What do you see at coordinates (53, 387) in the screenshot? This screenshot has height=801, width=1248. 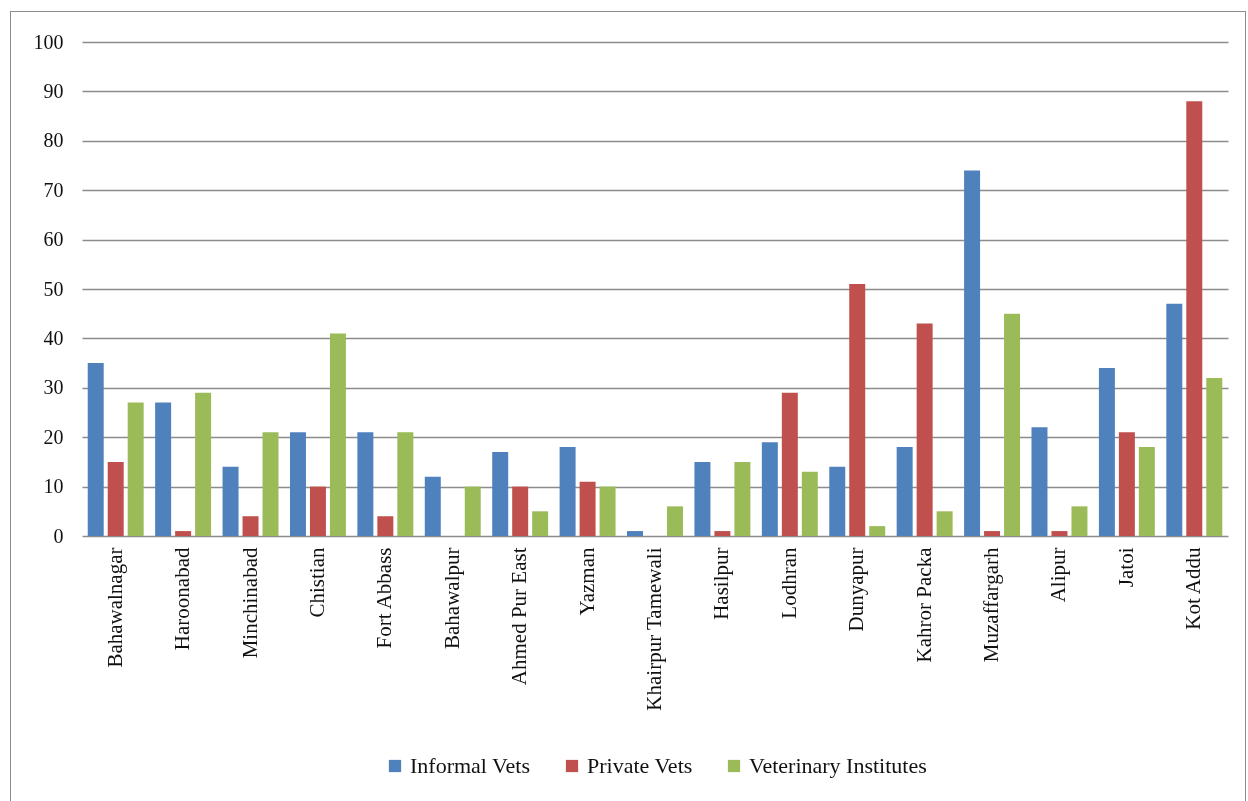 I see `y-tick-label: 30` at bounding box center [53, 387].